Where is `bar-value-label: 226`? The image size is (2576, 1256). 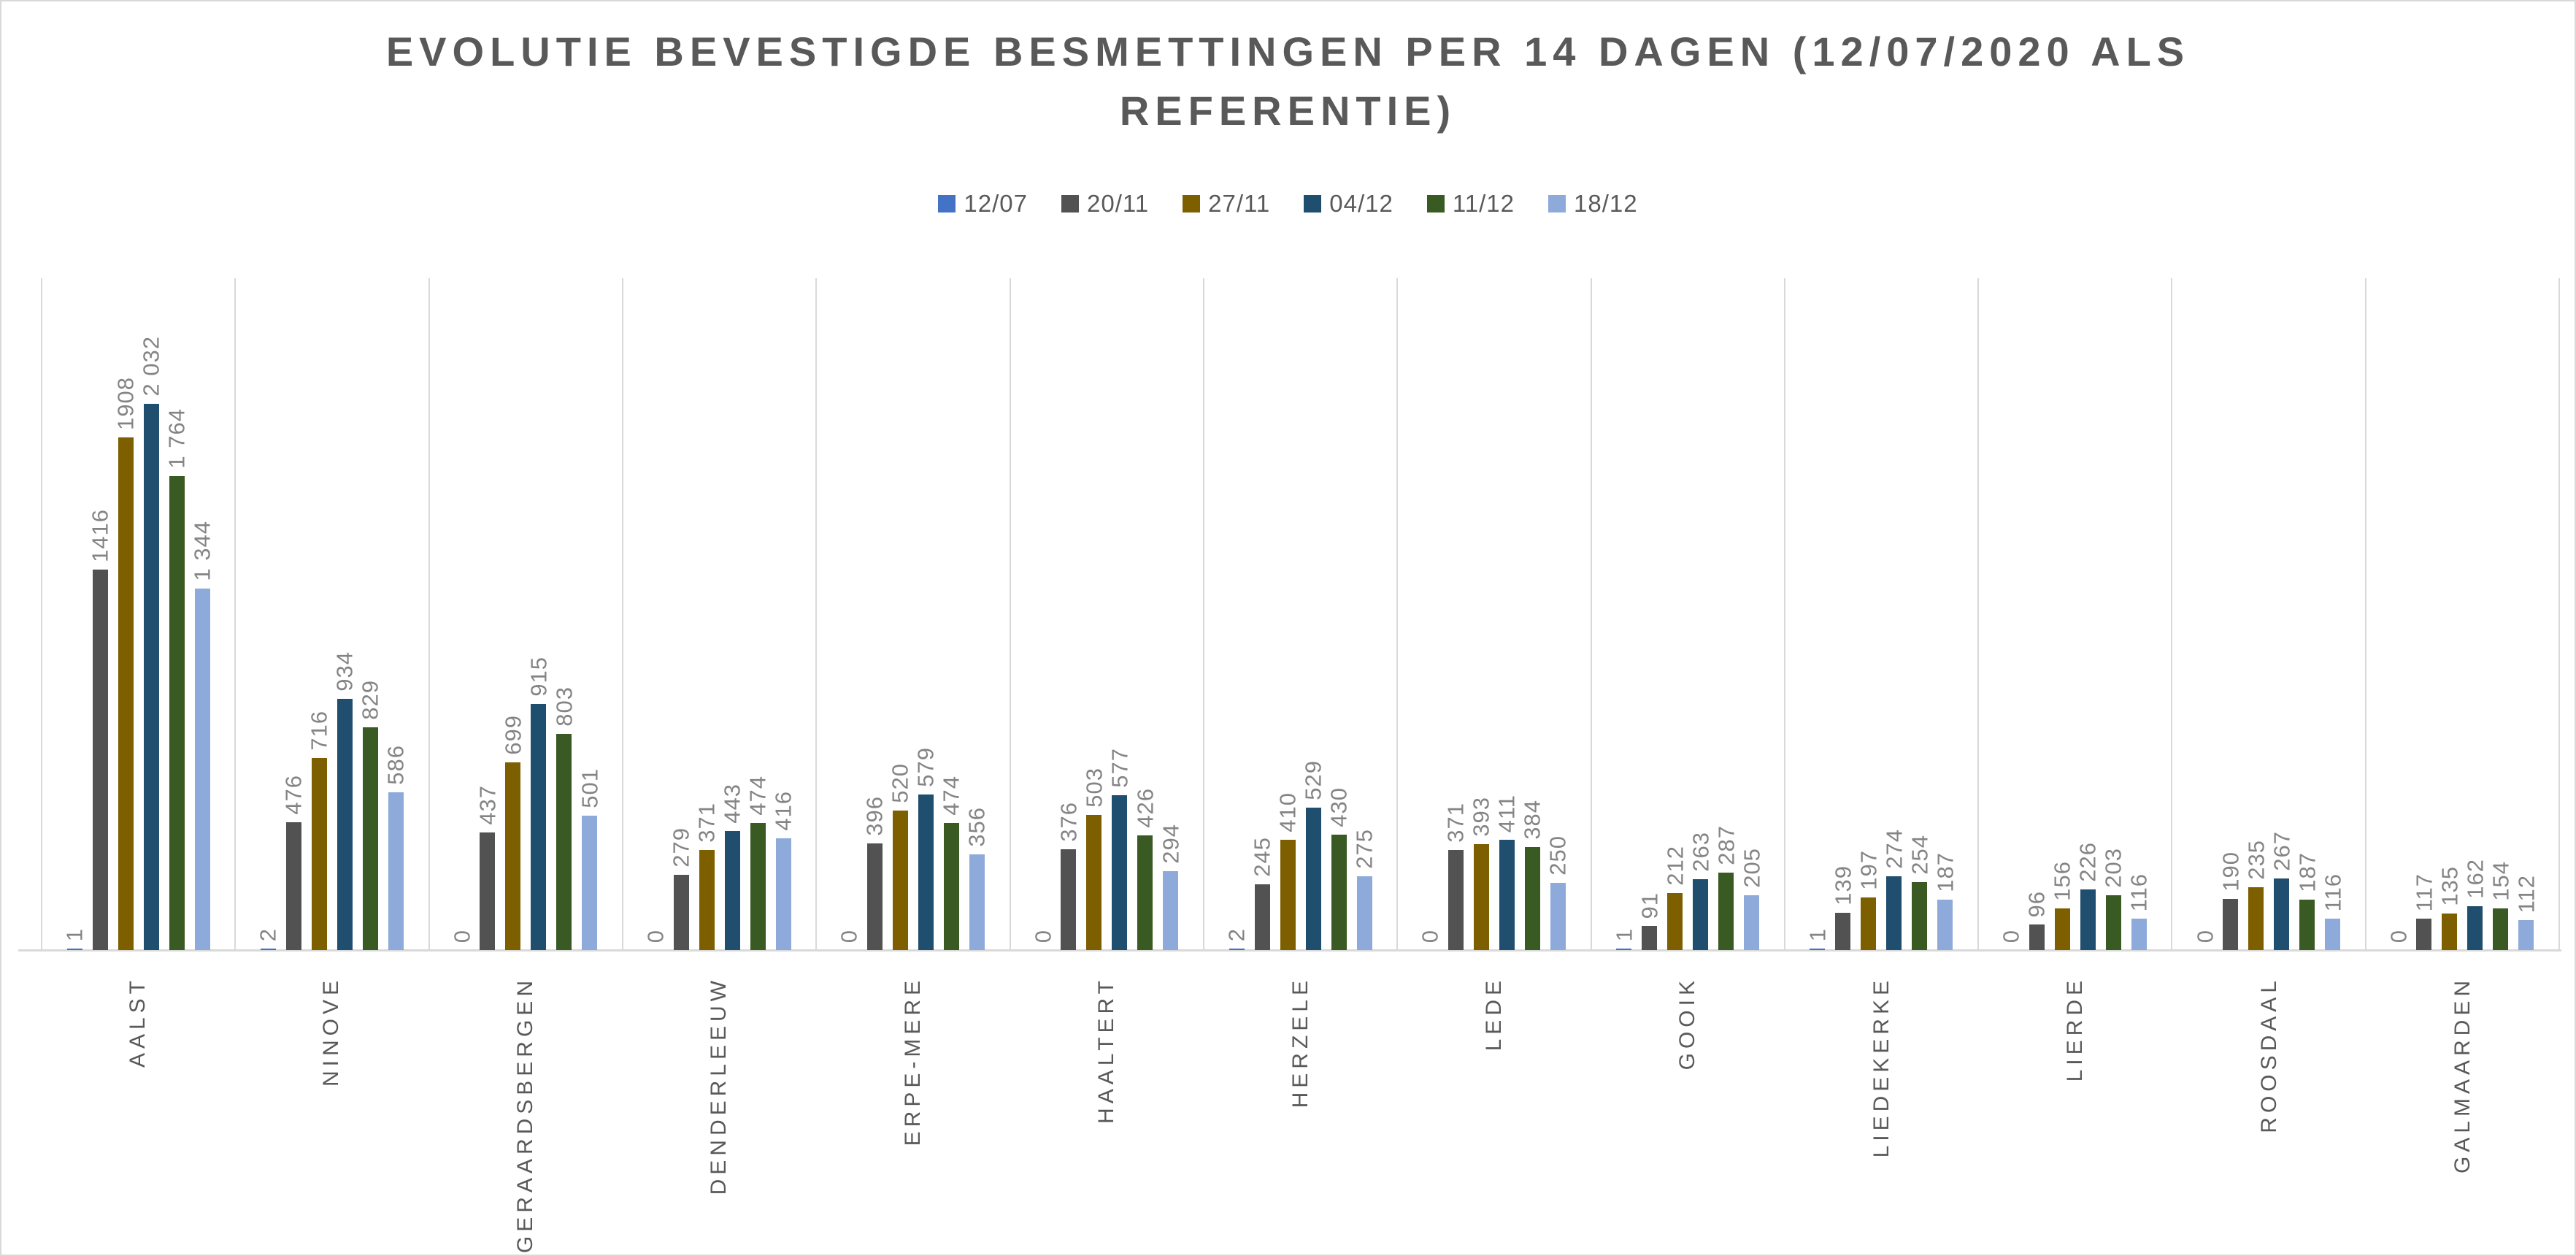
bar-value-label: 226 is located at coordinates (2088, 862).